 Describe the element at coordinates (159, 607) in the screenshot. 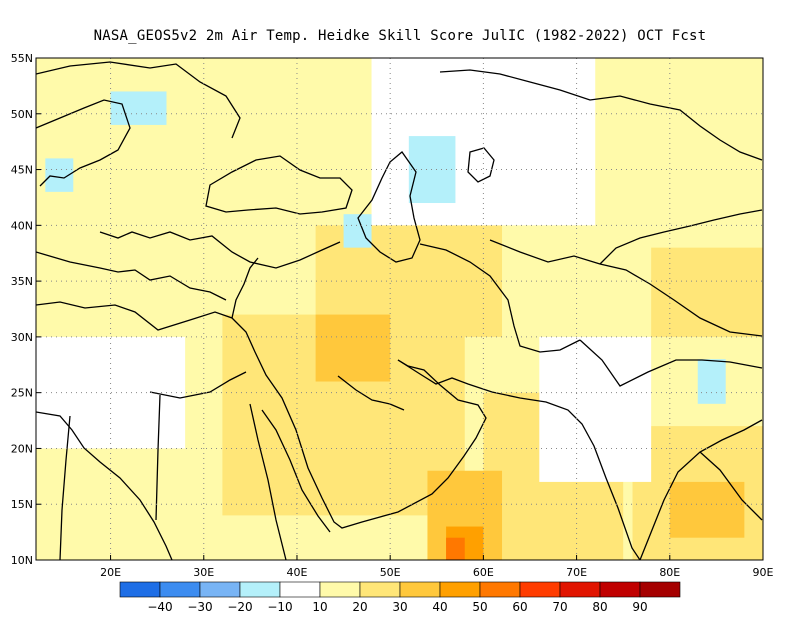

I see `colorbar-label: −40` at that location.